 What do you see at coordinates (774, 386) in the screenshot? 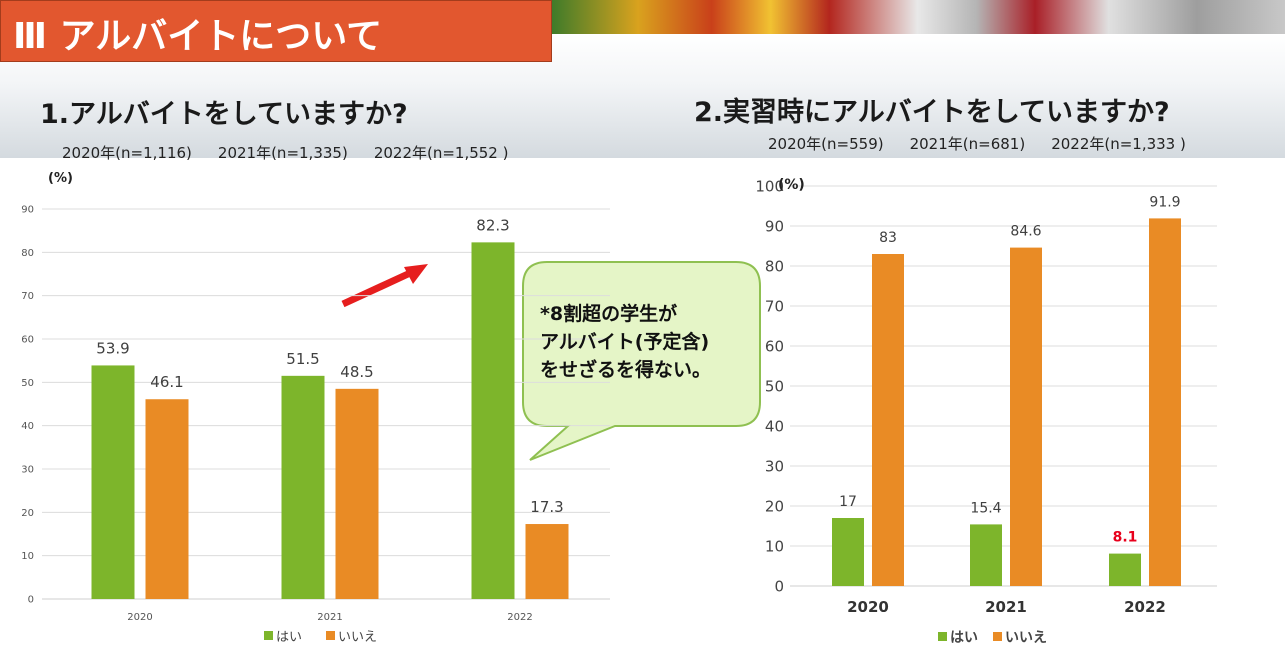
I see `c2-ytick-50: 50` at bounding box center [774, 386].